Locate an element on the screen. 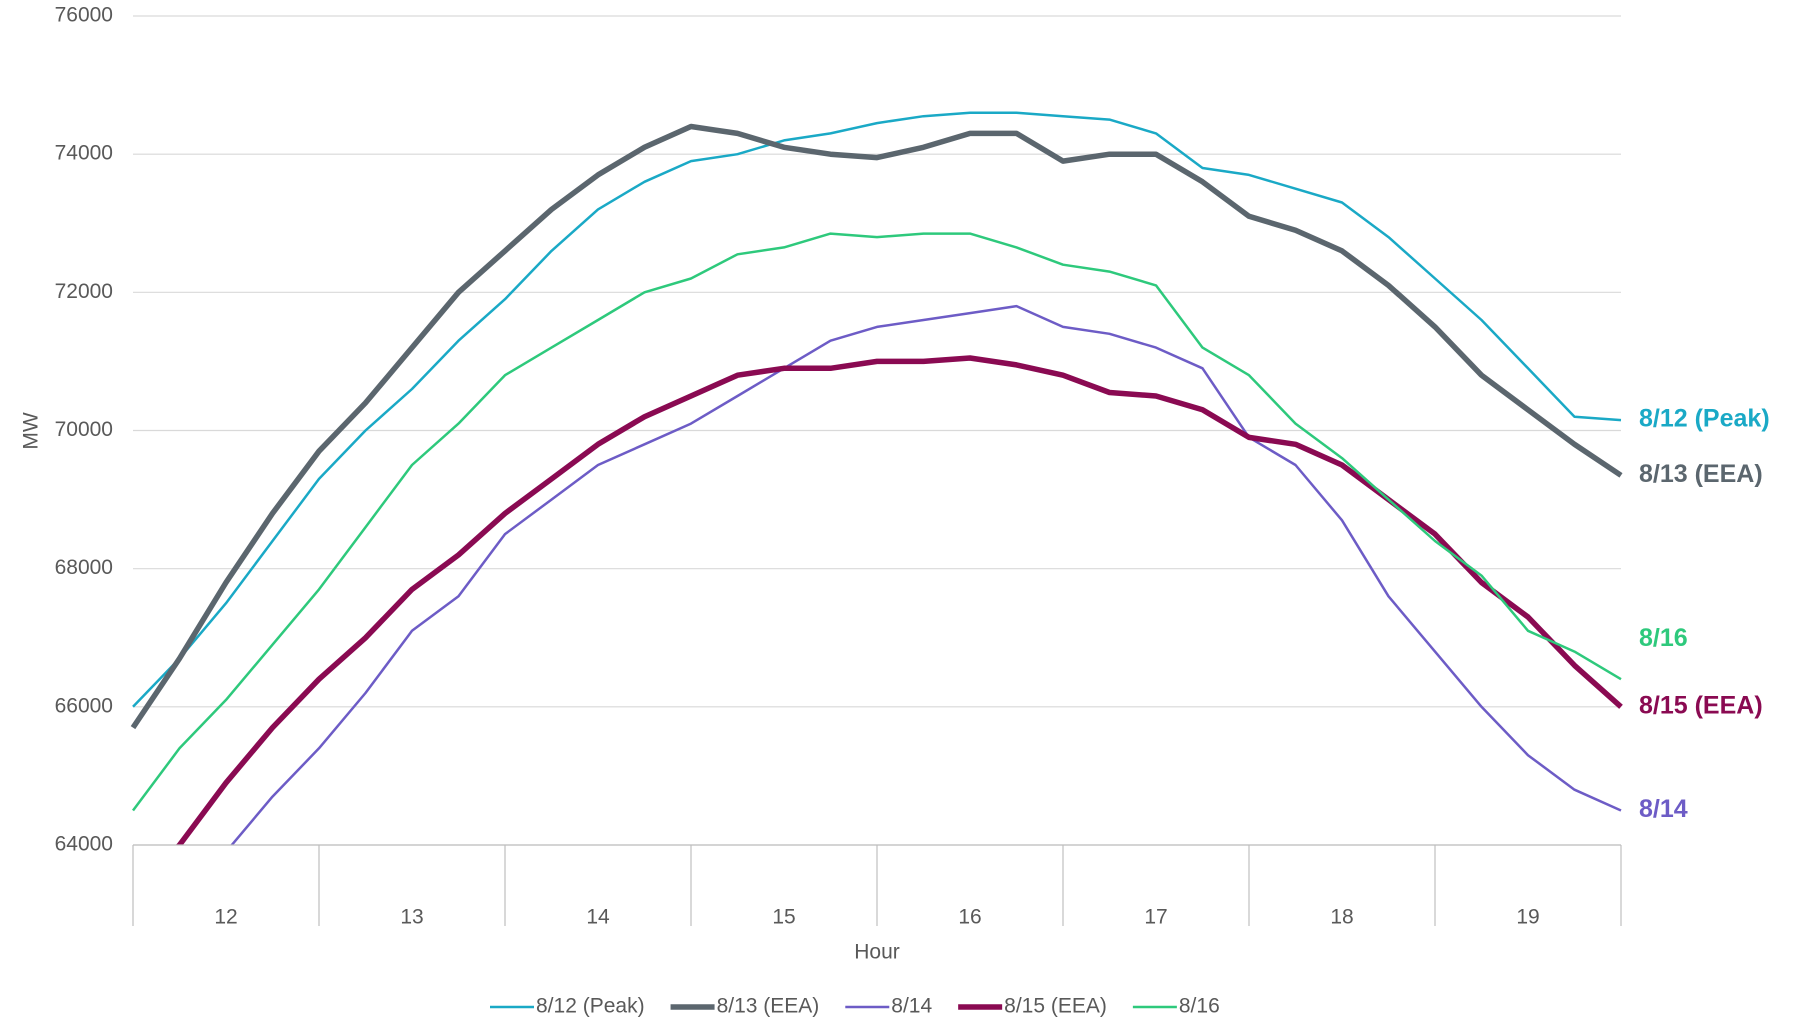 The width and height of the screenshot is (1806, 1023). end-label: 8/14 is located at coordinates (1663, 809).